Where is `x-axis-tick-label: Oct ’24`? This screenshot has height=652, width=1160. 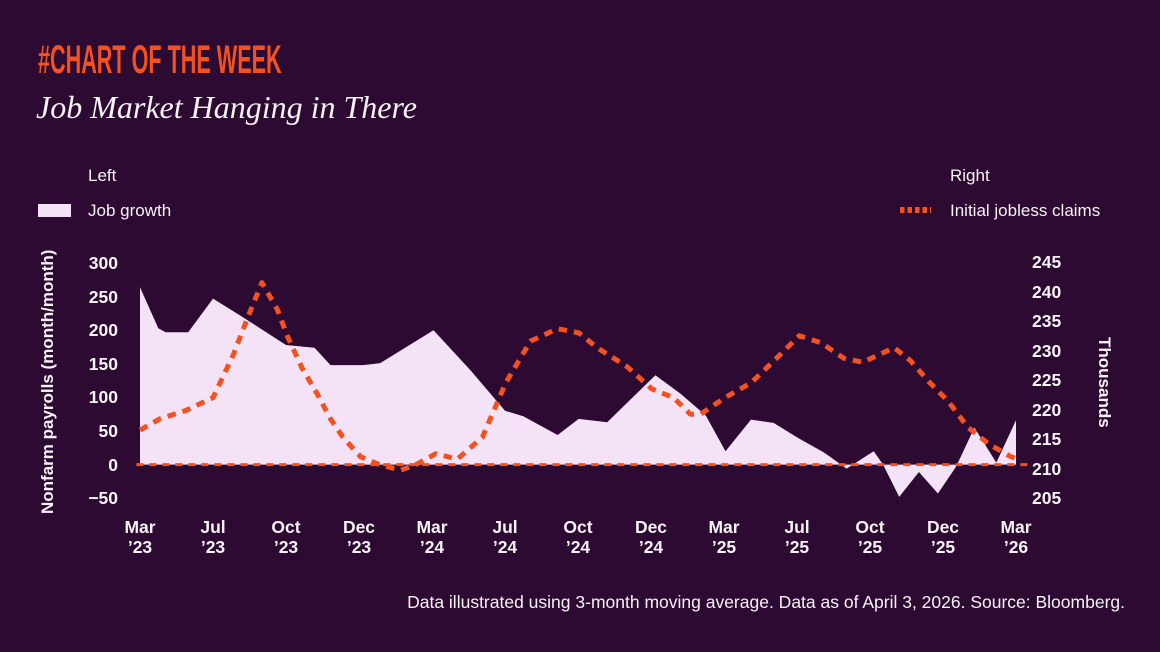 x-axis-tick-label: Oct ’24 is located at coordinates (578, 537).